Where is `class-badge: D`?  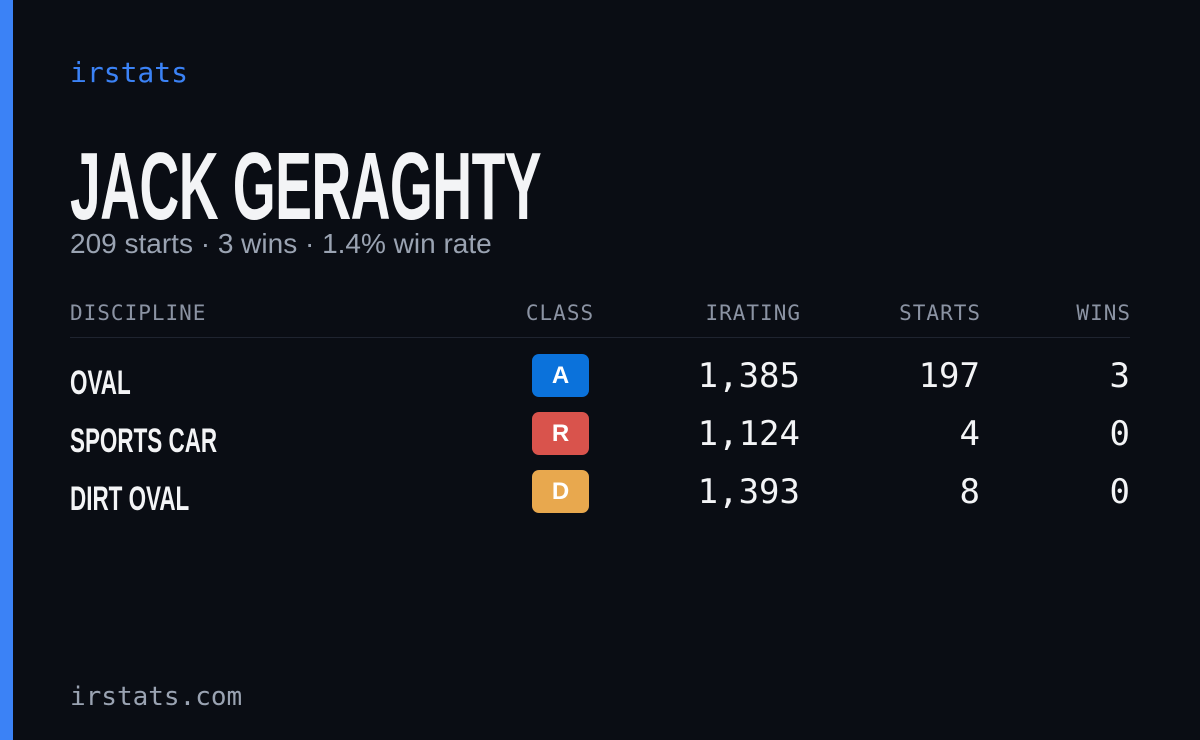
class-badge: D is located at coordinates (560, 491).